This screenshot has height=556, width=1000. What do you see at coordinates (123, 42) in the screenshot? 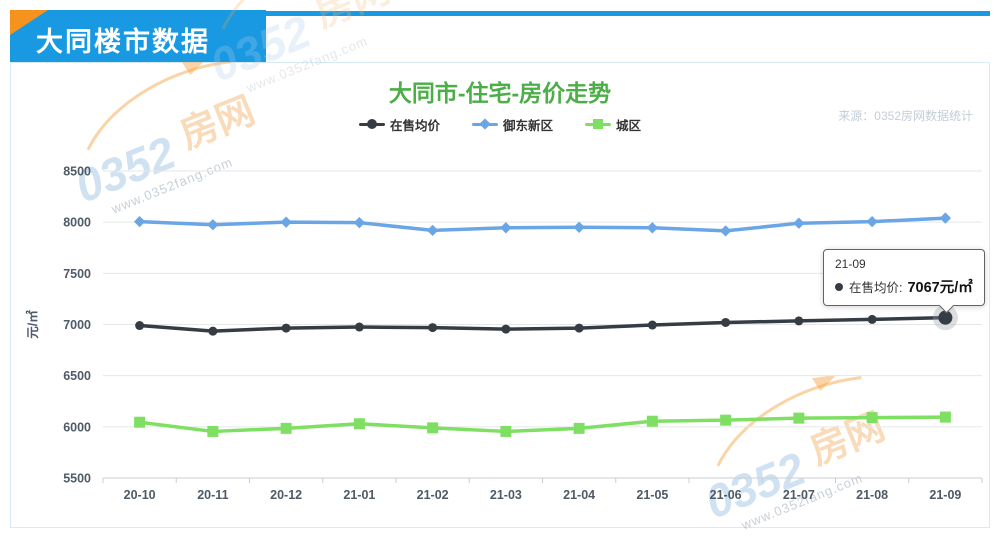
I see `page-title: 大同楼市数据` at bounding box center [123, 42].